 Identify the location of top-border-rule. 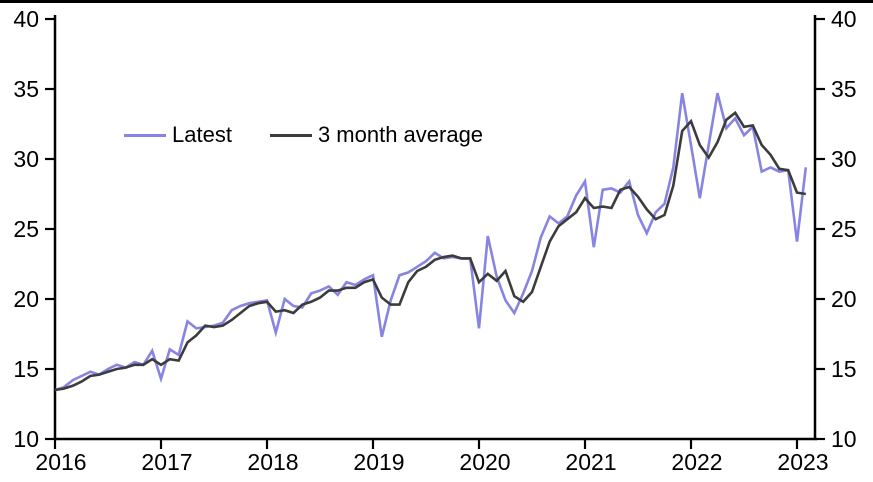
(436, 1).